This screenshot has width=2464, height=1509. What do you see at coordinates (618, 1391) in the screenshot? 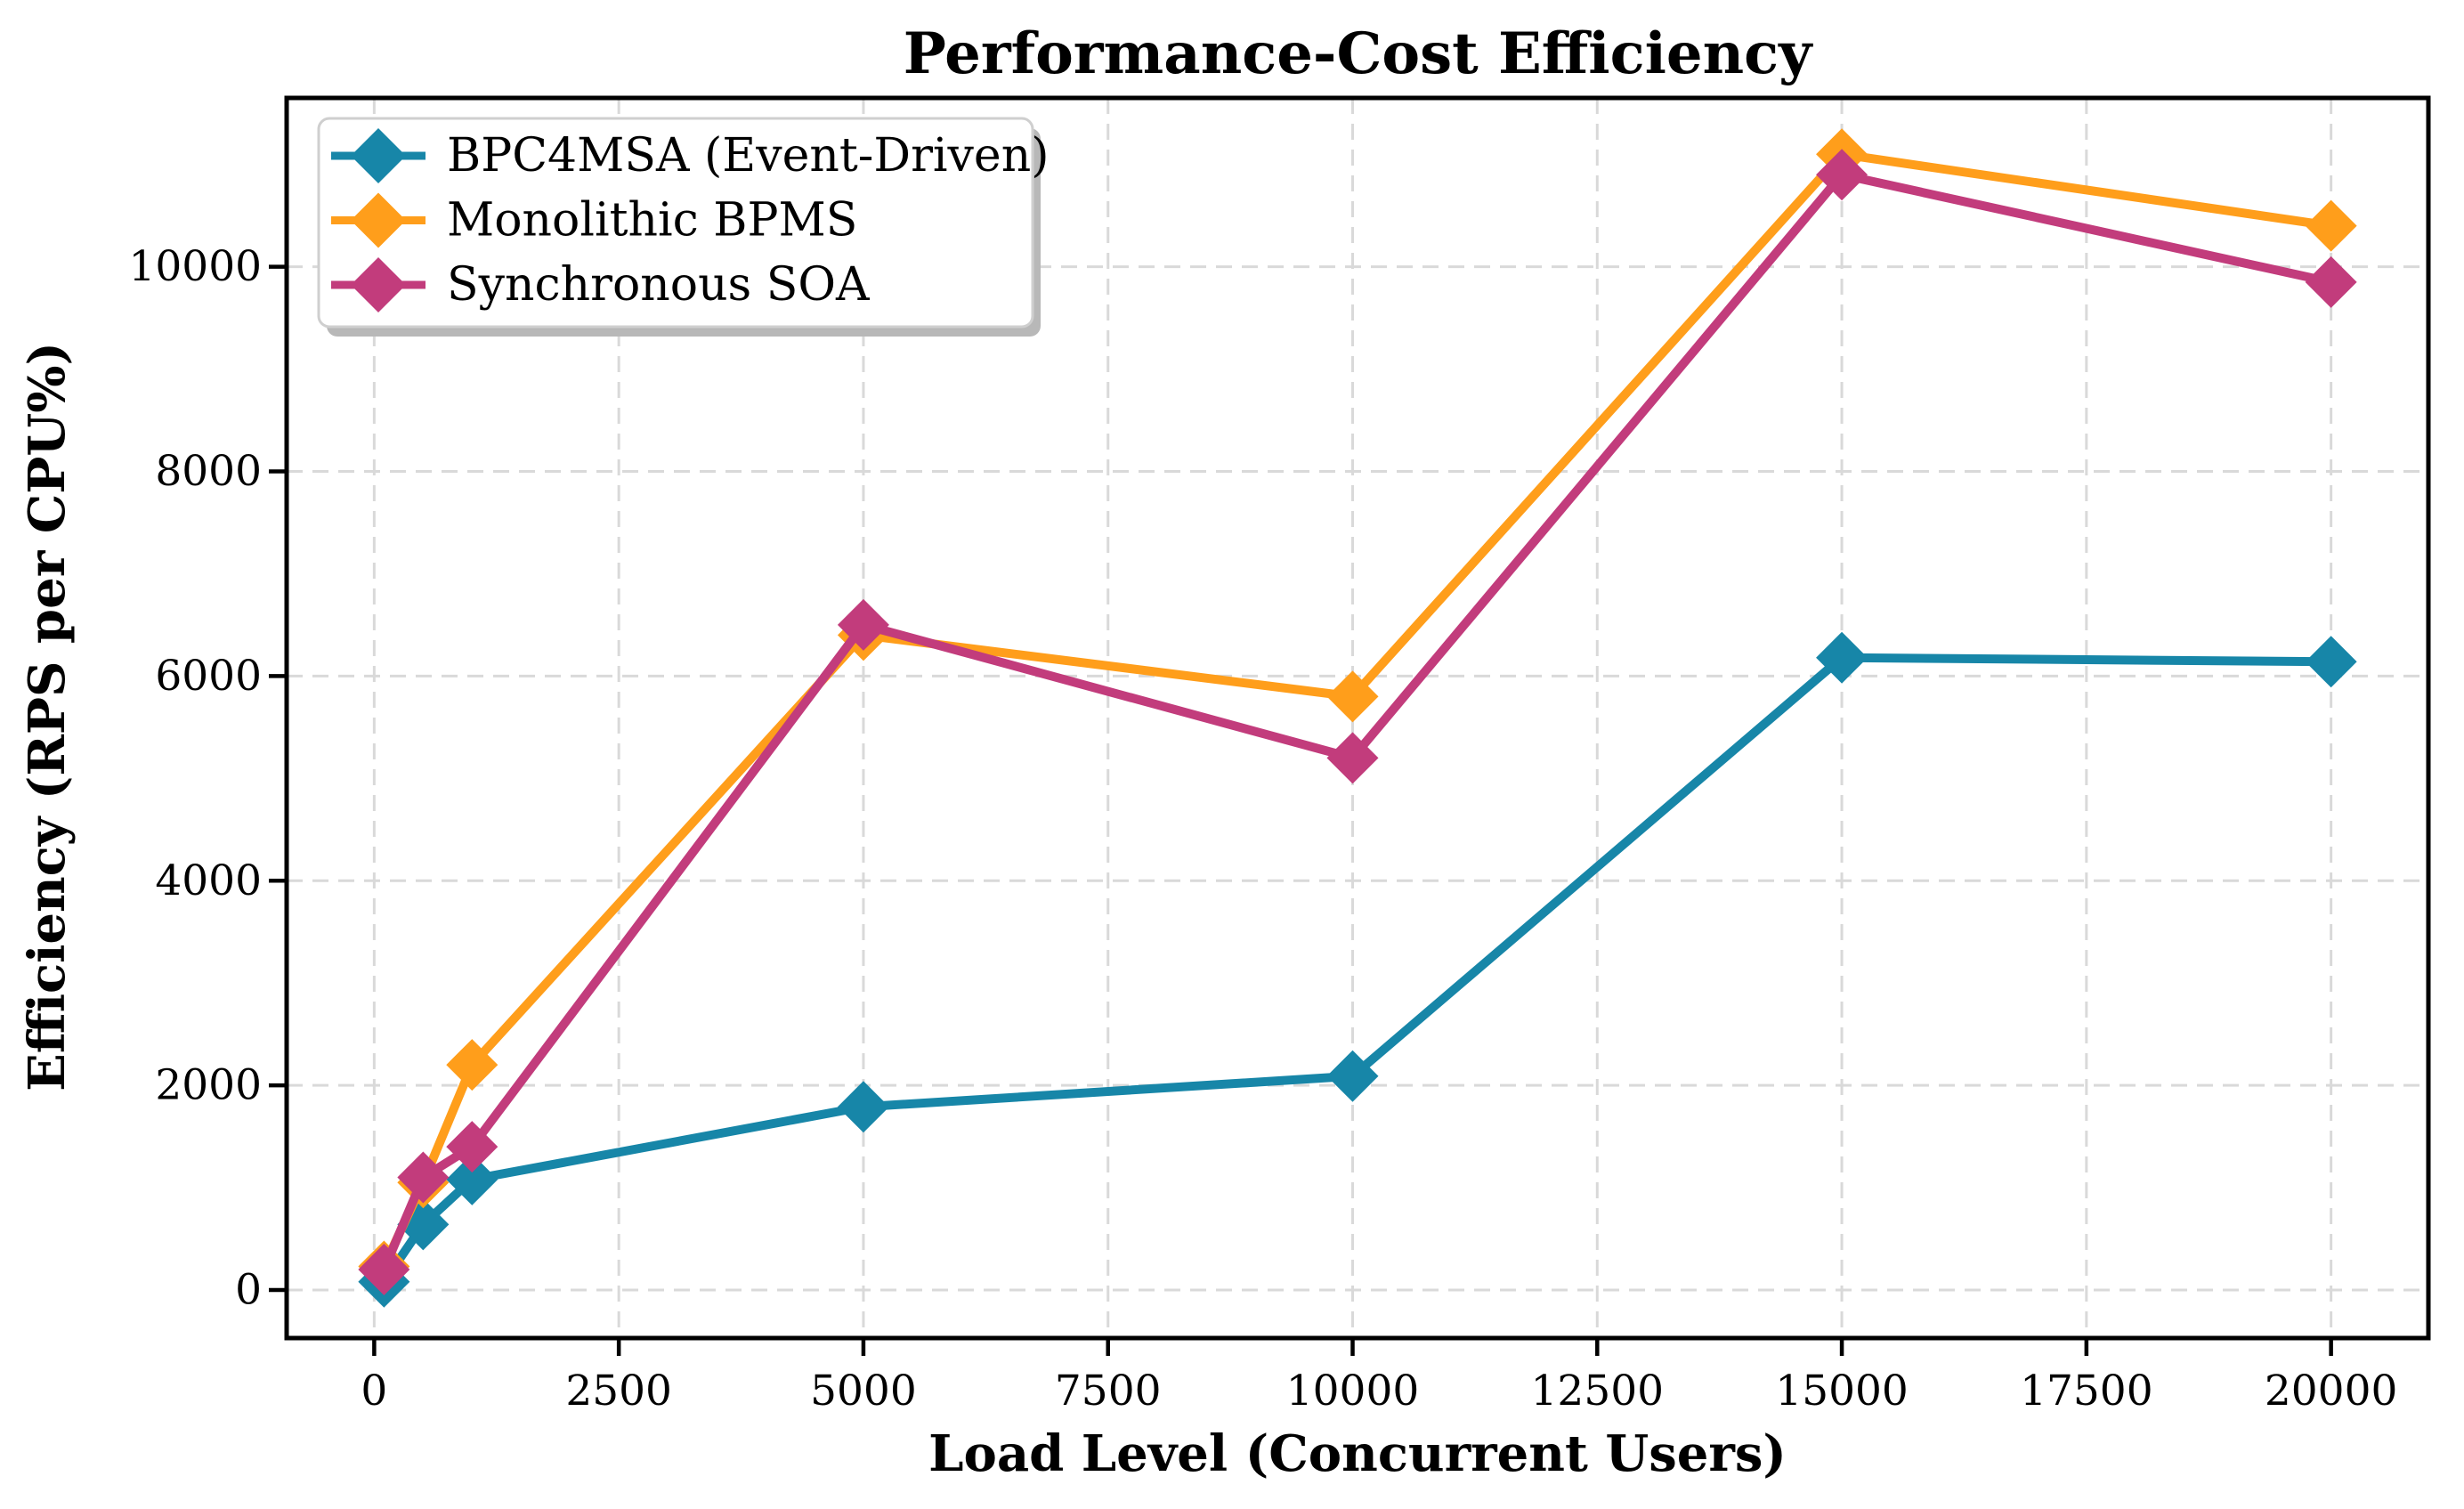
I see `x-tick-label: 2500` at bounding box center [618, 1391].